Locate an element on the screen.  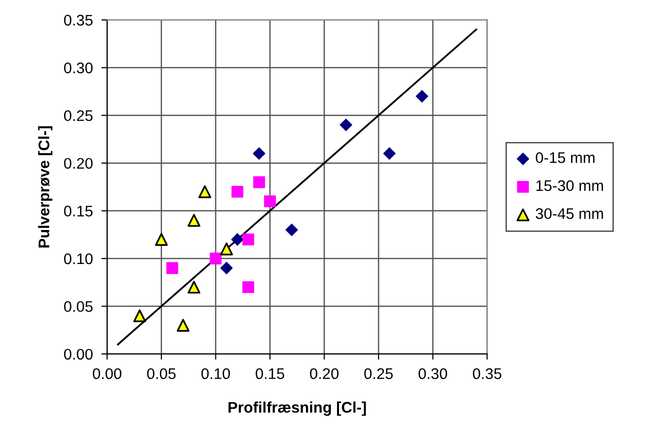
x-tick-label: 0.20 is located at coordinates (324, 374).